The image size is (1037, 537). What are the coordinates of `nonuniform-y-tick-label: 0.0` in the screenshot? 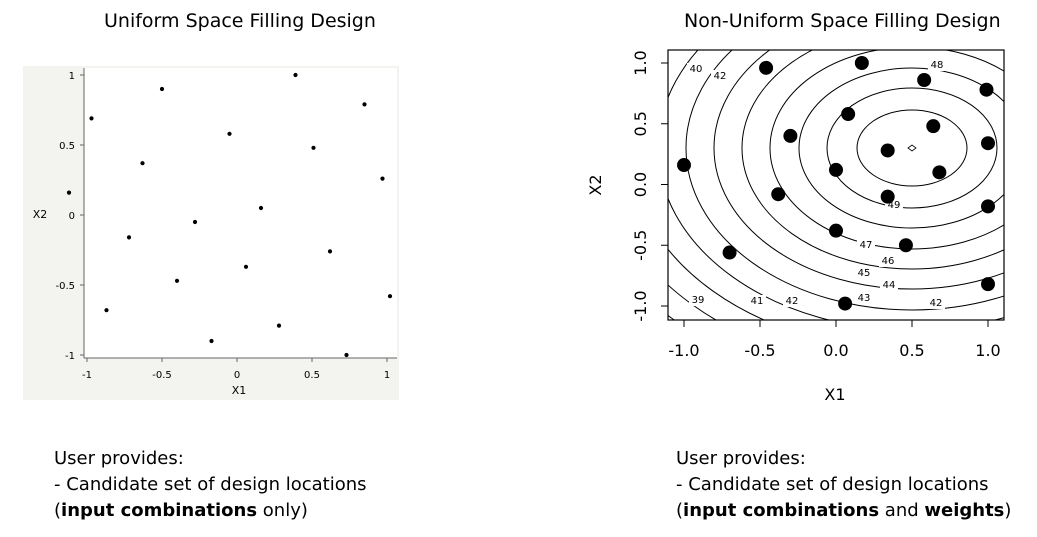 It's located at (640, 184).